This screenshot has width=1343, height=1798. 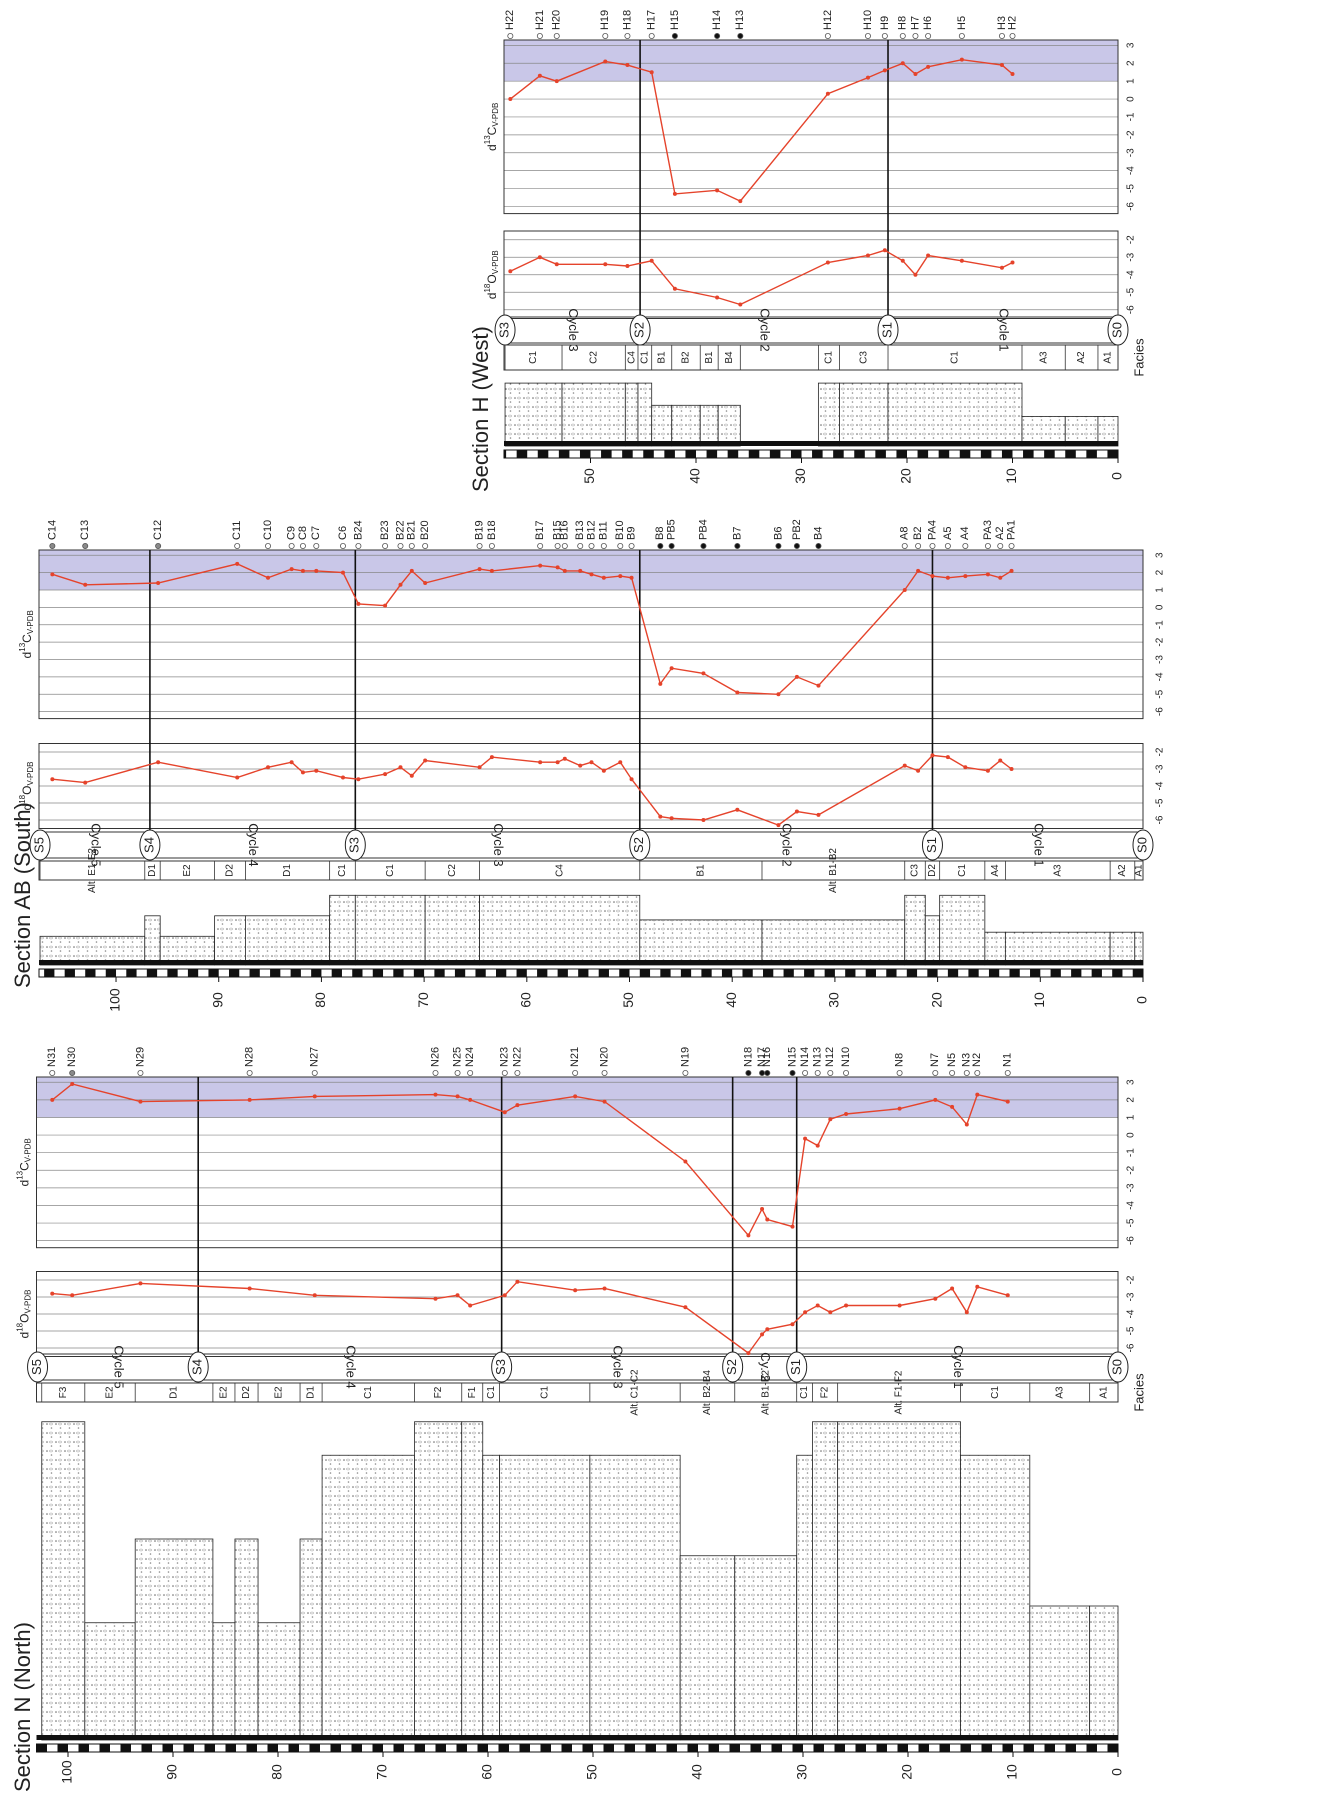 I want to click on facies-label: E2, so click(x=279, y=1392).